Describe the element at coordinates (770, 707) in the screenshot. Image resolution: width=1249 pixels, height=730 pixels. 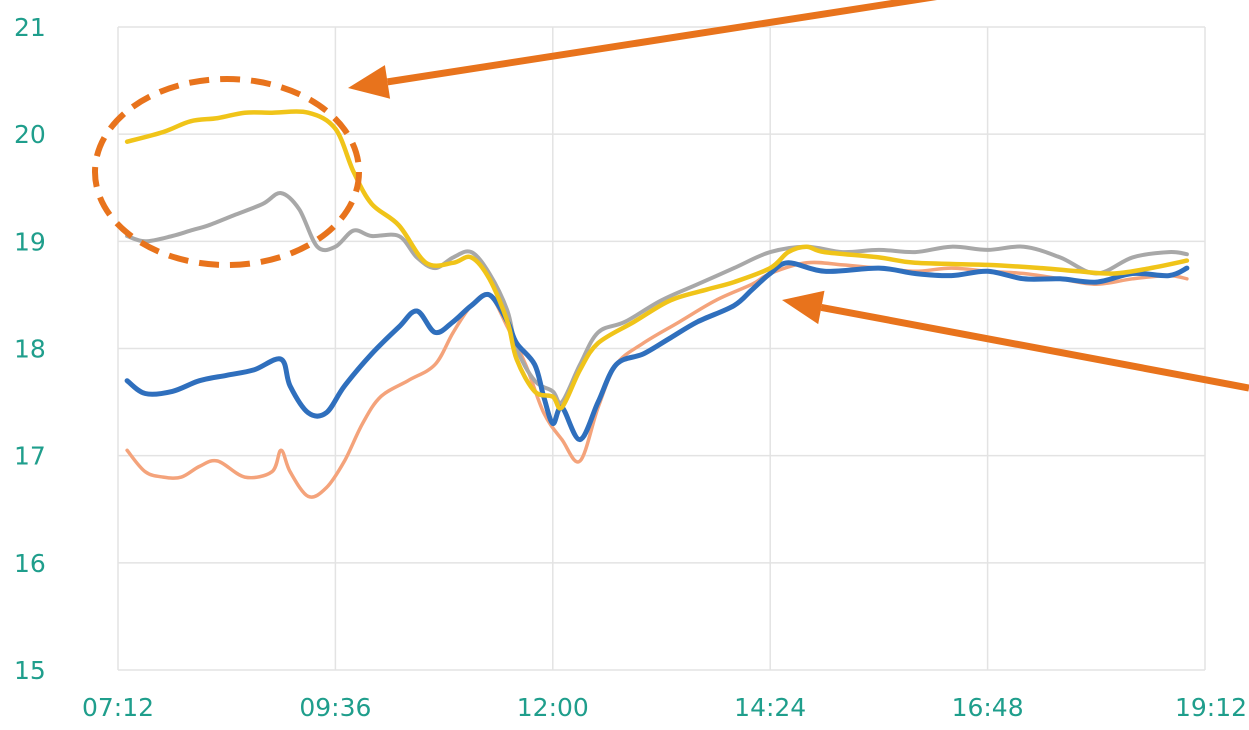
I see `x-tick-label: 14:24` at that location.